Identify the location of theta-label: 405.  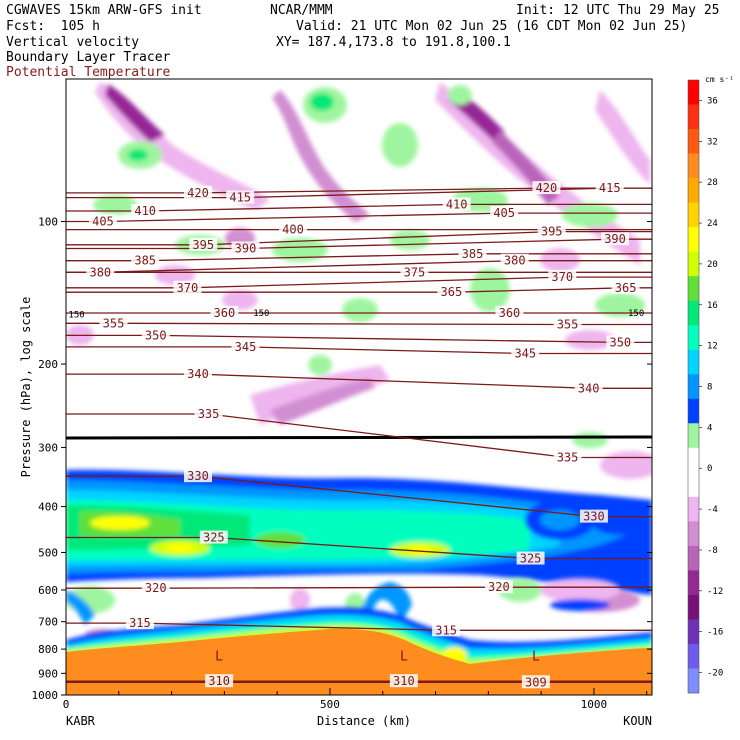
(504, 213).